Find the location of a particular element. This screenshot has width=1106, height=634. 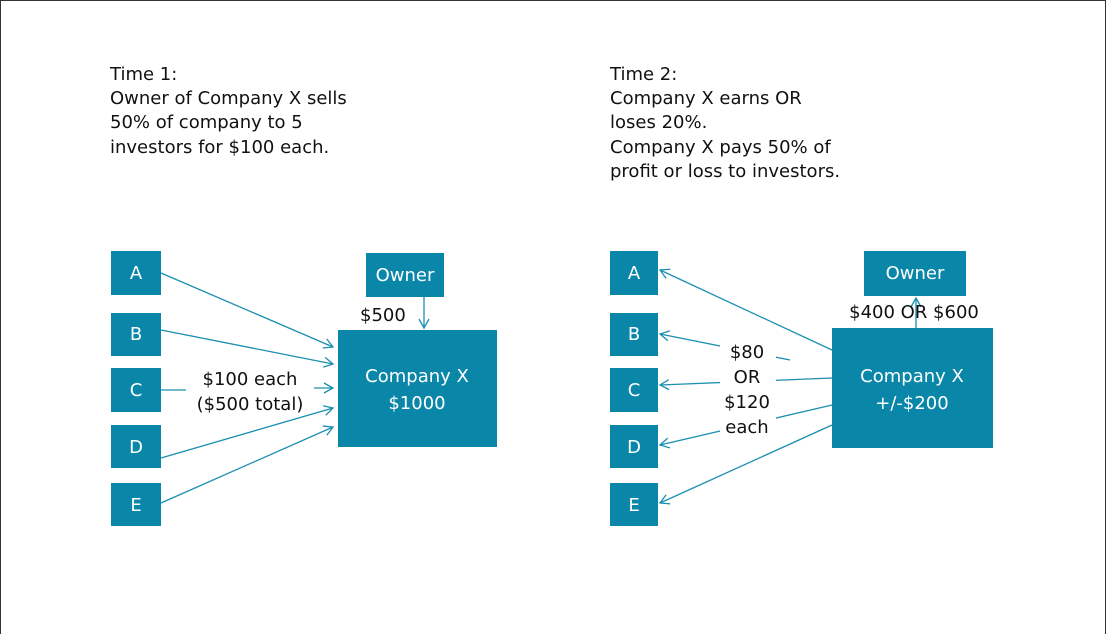

company-value: +/-$200 is located at coordinates (911, 403).